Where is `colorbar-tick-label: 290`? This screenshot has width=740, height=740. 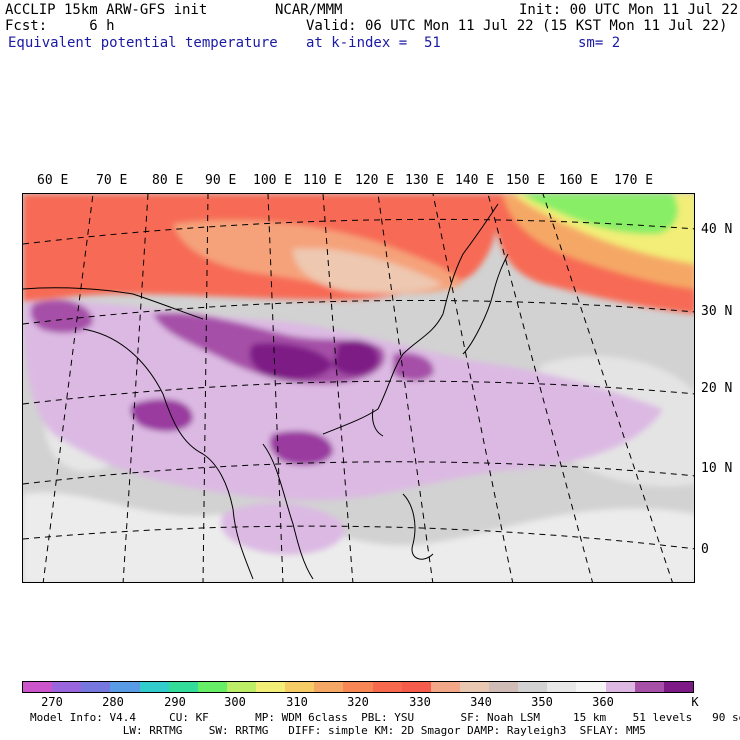 colorbar-tick-label: 290 is located at coordinates (175, 702).